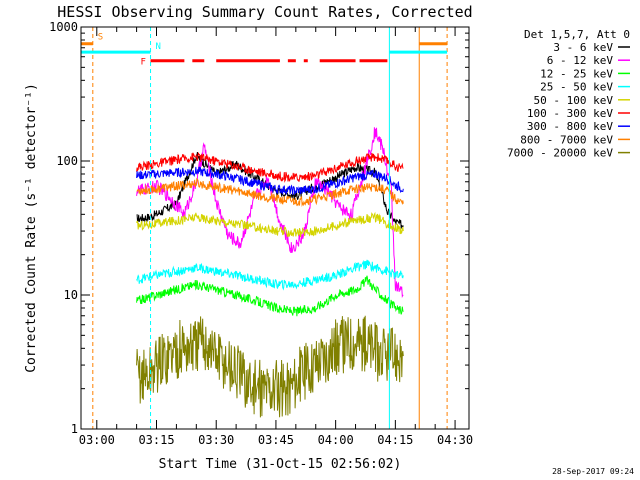 The width and height of the screenshot is (640, 480). What do you see at coordinates (216, 440) in the screenshot?
I see `x-tick-label: 03:30` at bounding box center [216, 440].